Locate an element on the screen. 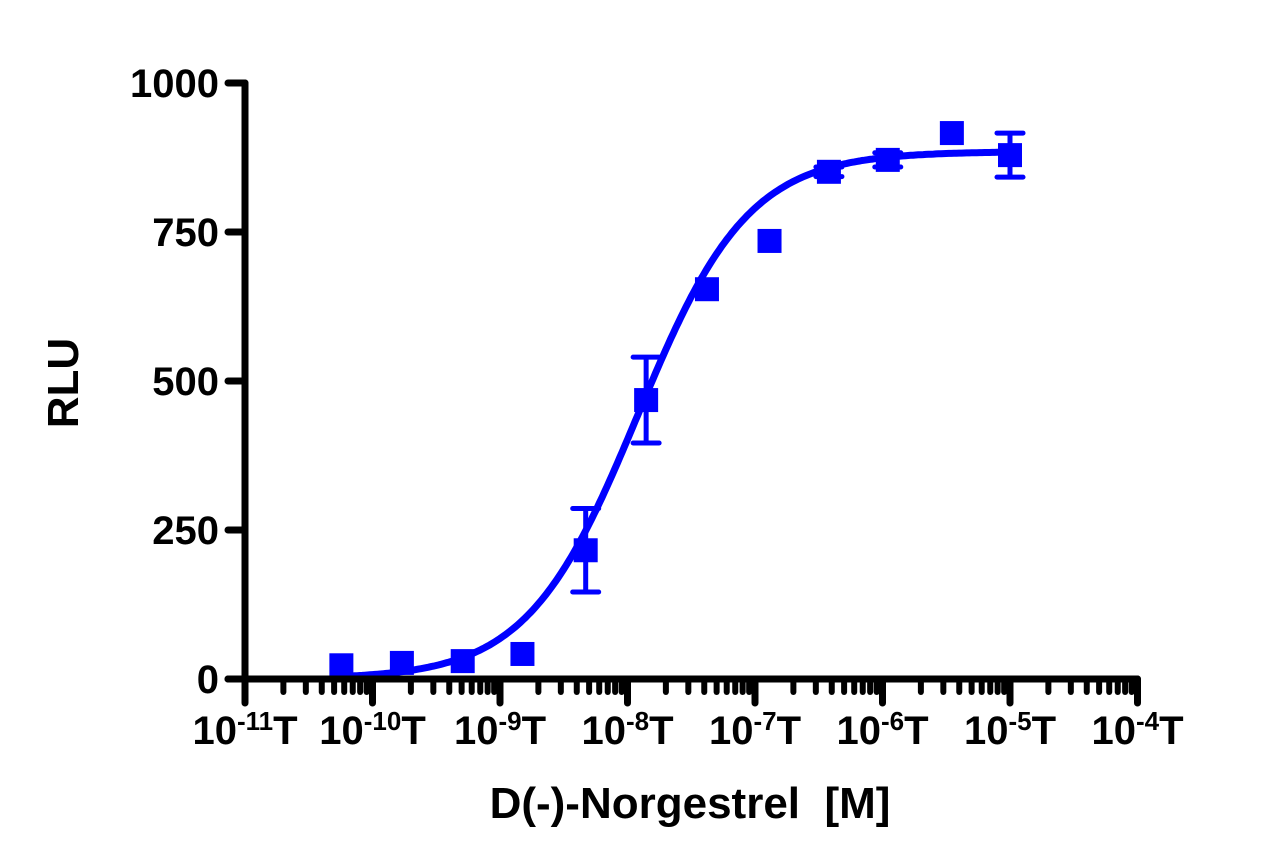 This screenshot has height=868, width=1281. y-axis-title: RLU is located at coordinates (63, 383).